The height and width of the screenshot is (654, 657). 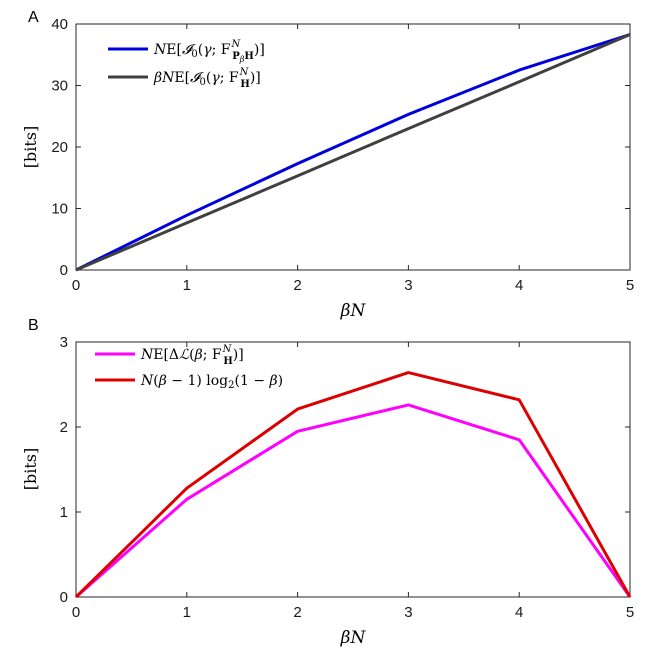 What do you see at coordinates (408, 612) in the screenshot?
I see `panel-b-x-tick-label: 3` at bounding box center [408, 612].